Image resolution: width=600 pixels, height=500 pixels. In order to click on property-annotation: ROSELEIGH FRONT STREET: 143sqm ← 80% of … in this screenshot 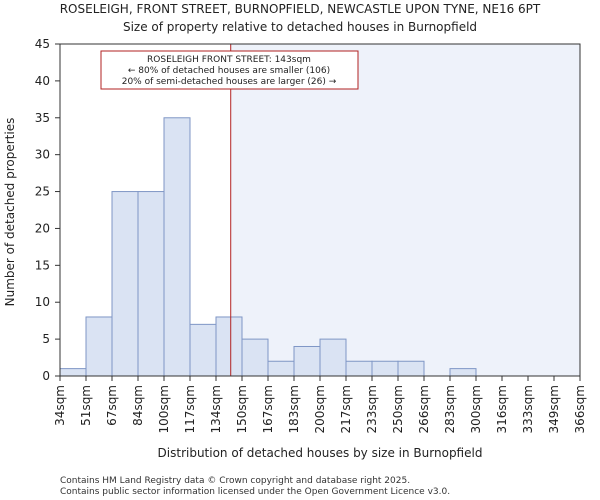, I will do `click(229, 70)`.